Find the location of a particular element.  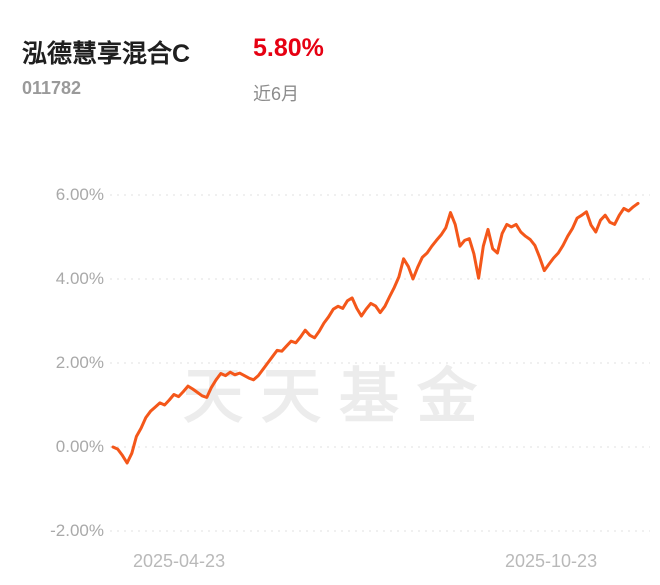

period-label: 近6月 is located at coordinates (276, 94).